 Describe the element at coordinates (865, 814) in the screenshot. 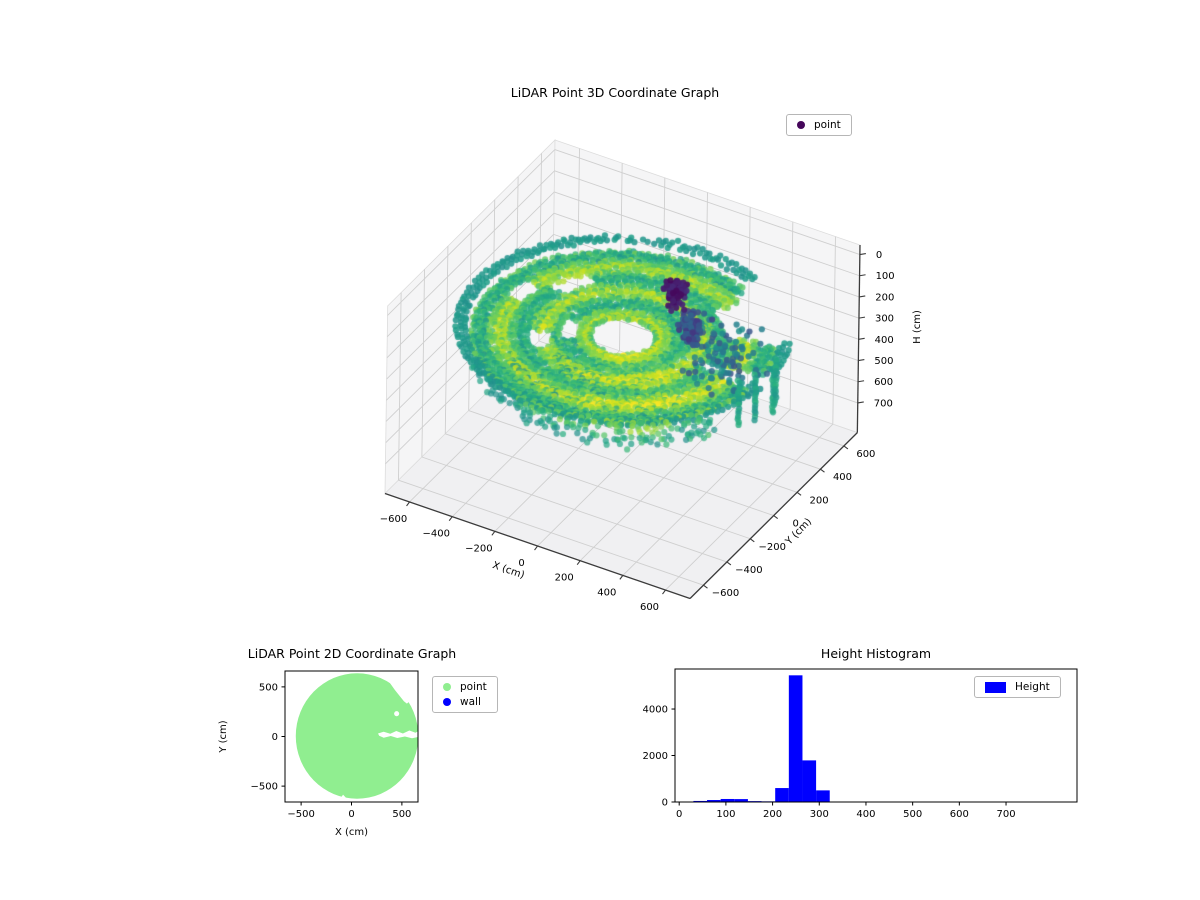

I see `svg-text: 400` at that location.